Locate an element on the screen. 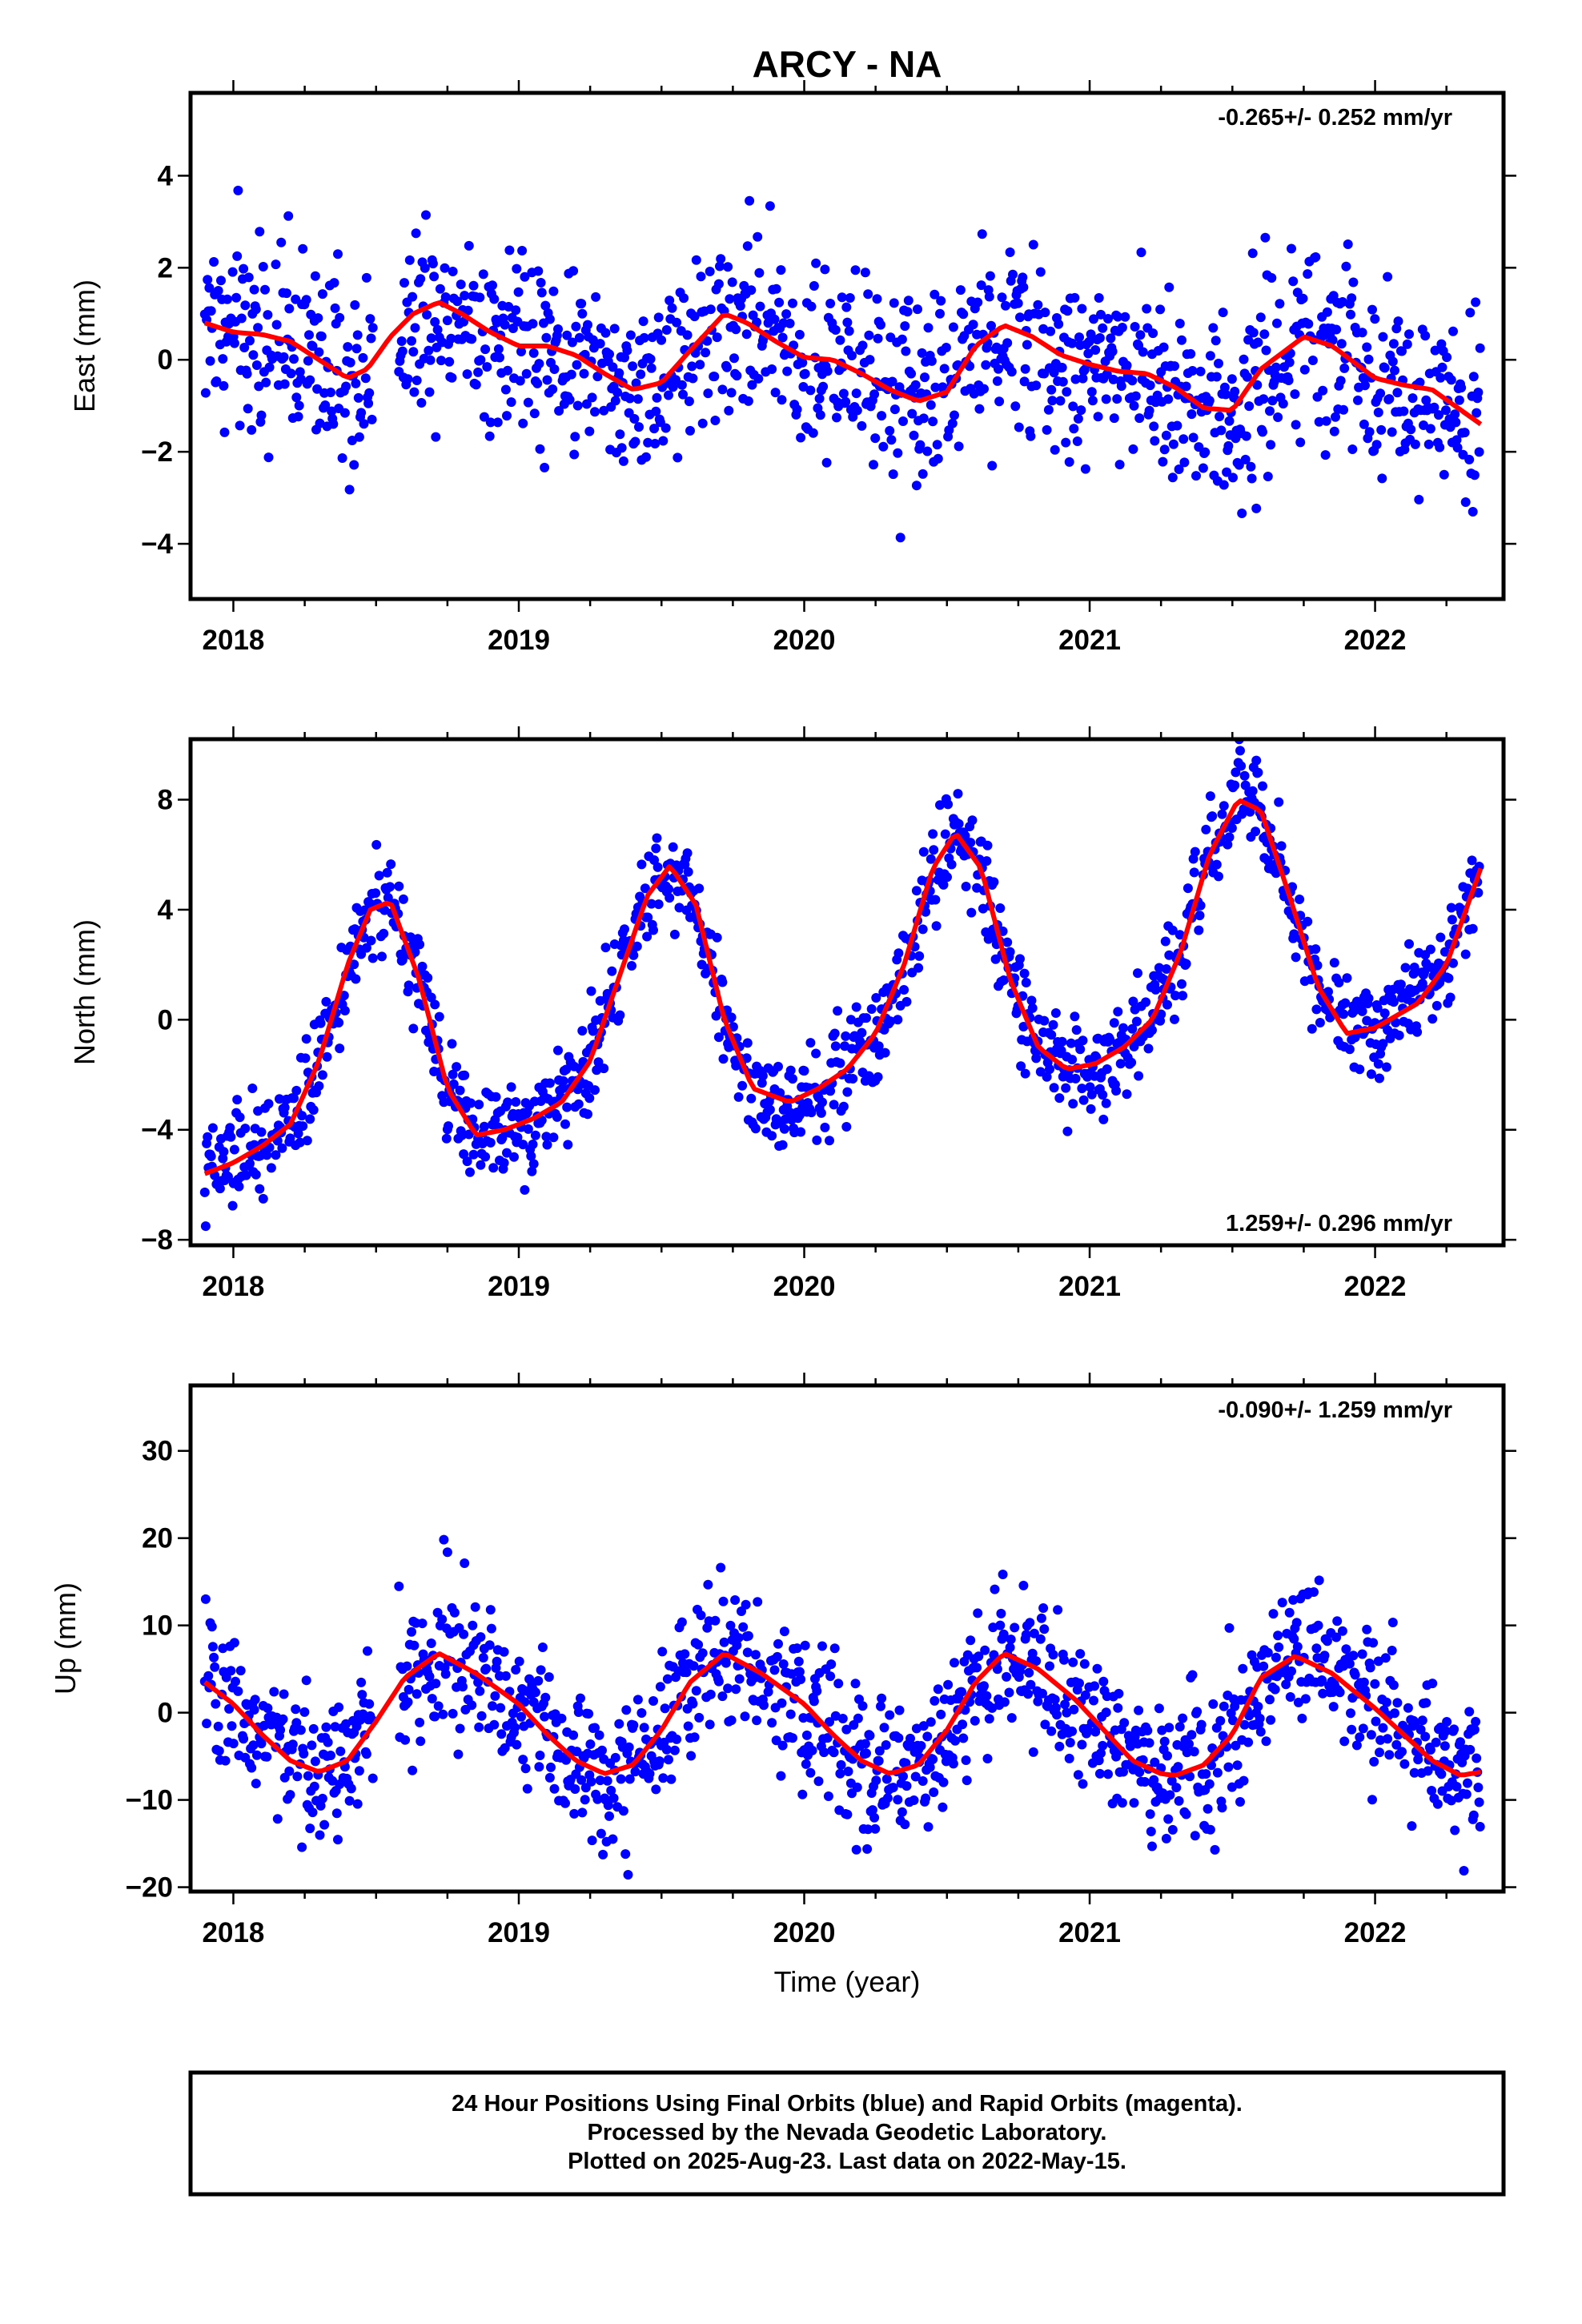  up-ytick-label: −10 is located at coordinates (149, 1800).